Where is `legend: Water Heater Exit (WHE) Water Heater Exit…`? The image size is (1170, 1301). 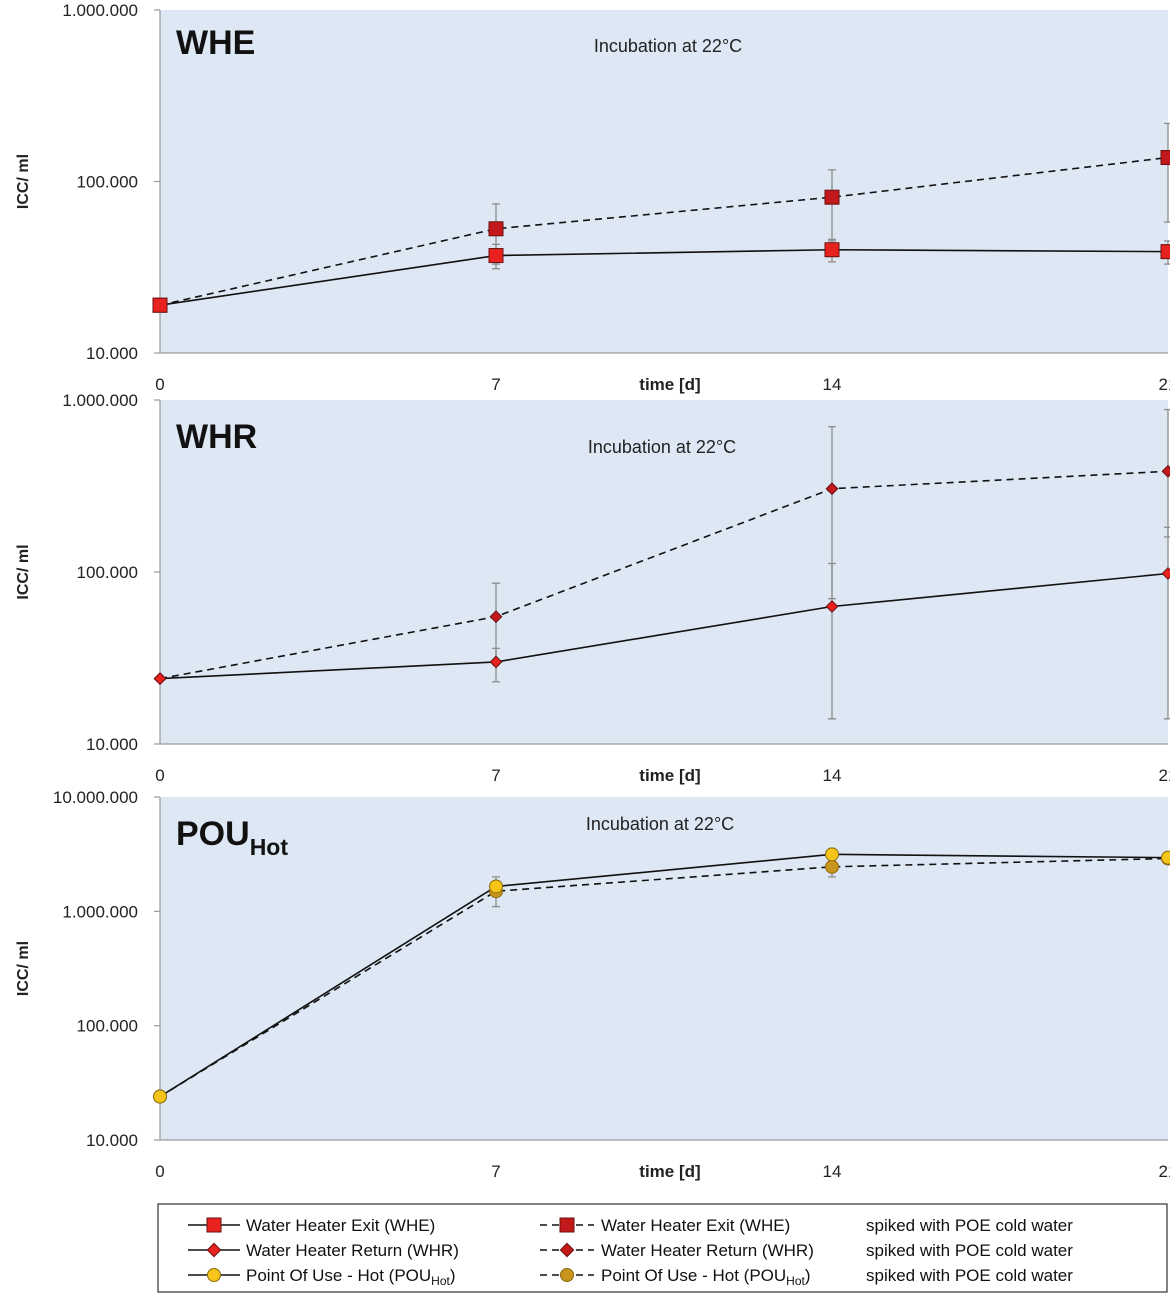
legend: Water Heater Exit (WHE) Water Heater Exit… is located at coordinates (662, 1248).